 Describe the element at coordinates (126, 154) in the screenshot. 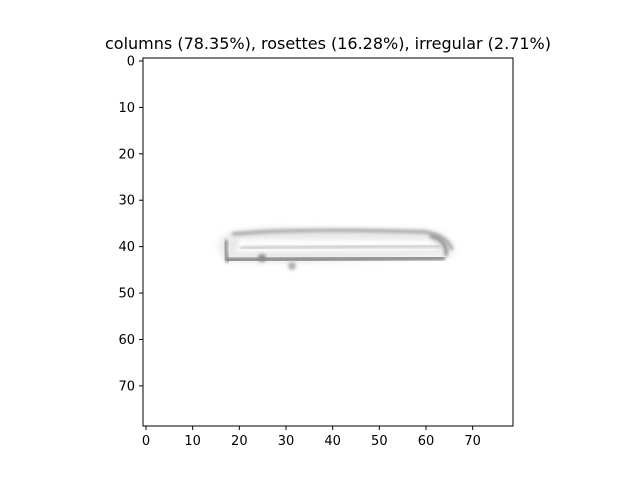

I see `y-tick-label: 20` at that location.